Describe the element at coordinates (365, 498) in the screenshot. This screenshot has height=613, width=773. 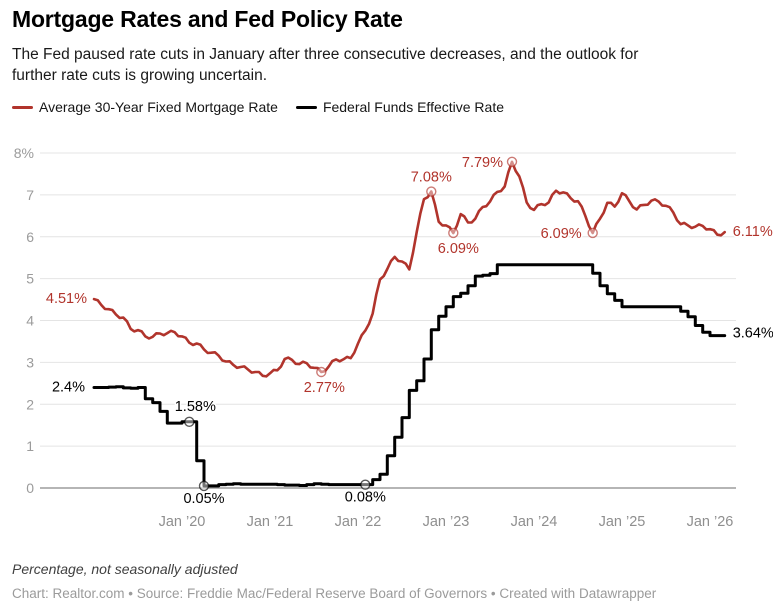
I see `value-annotation: 0.08%` at that location.